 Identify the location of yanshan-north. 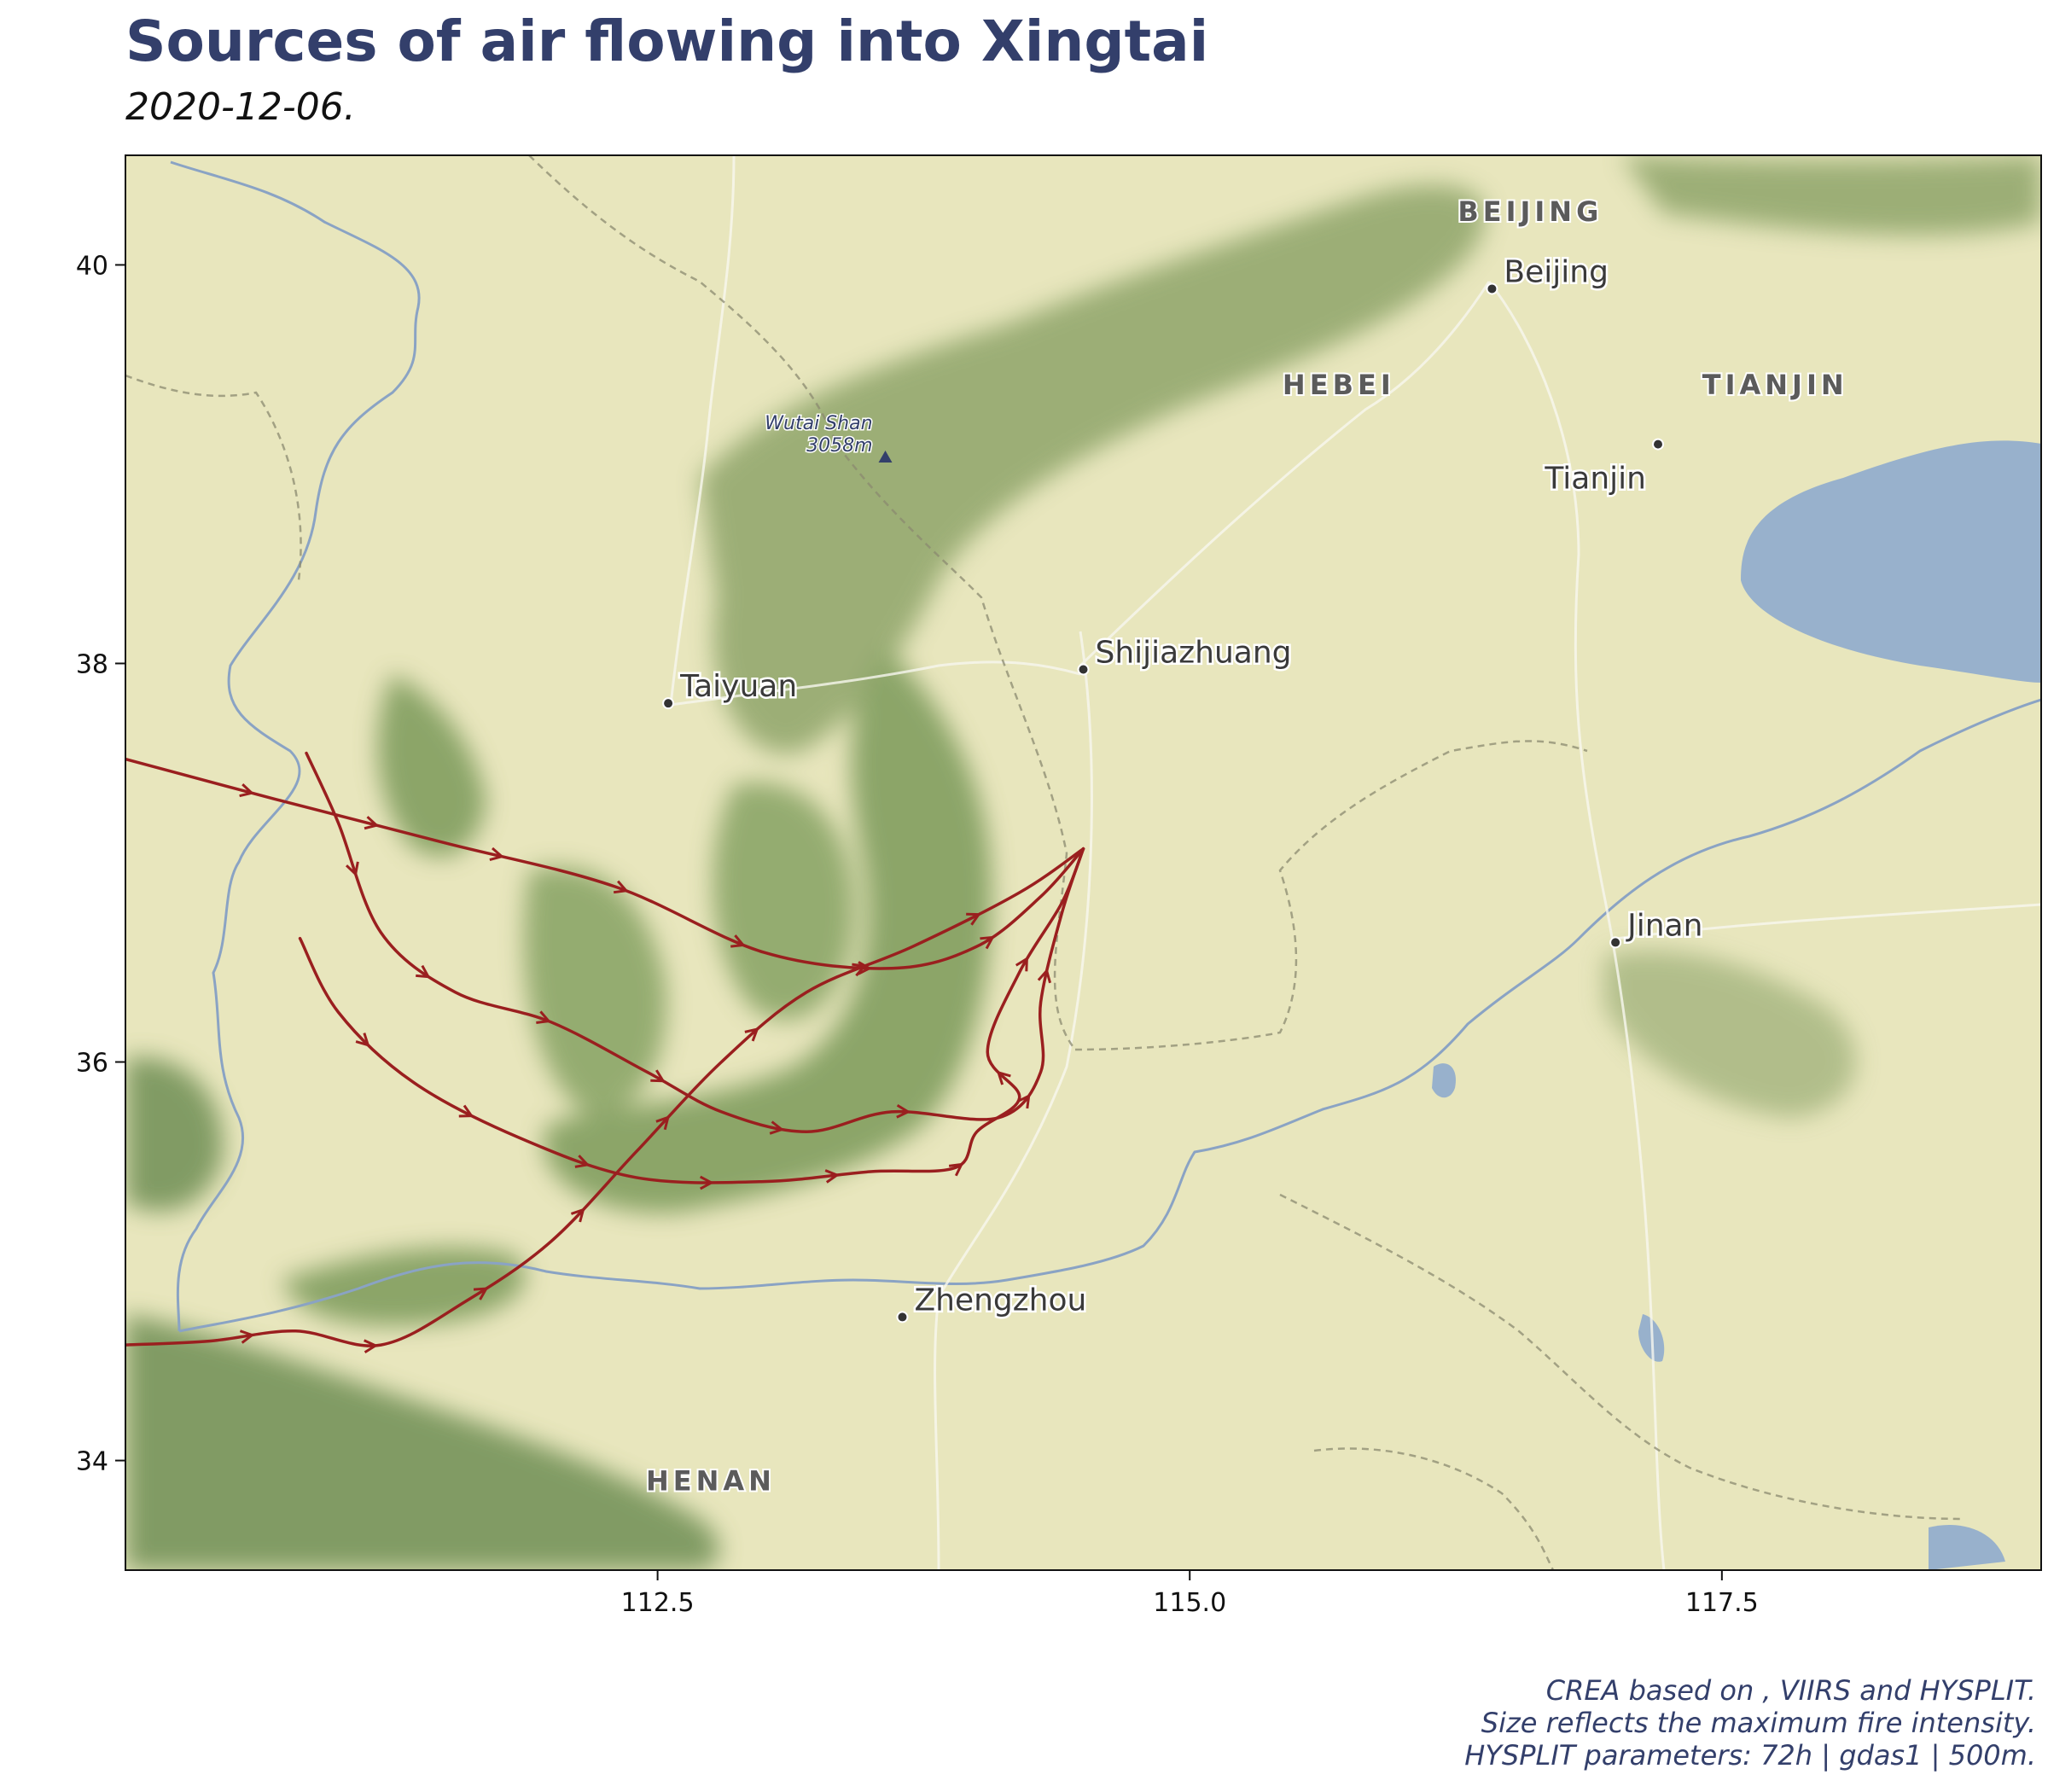
(1831, 195).